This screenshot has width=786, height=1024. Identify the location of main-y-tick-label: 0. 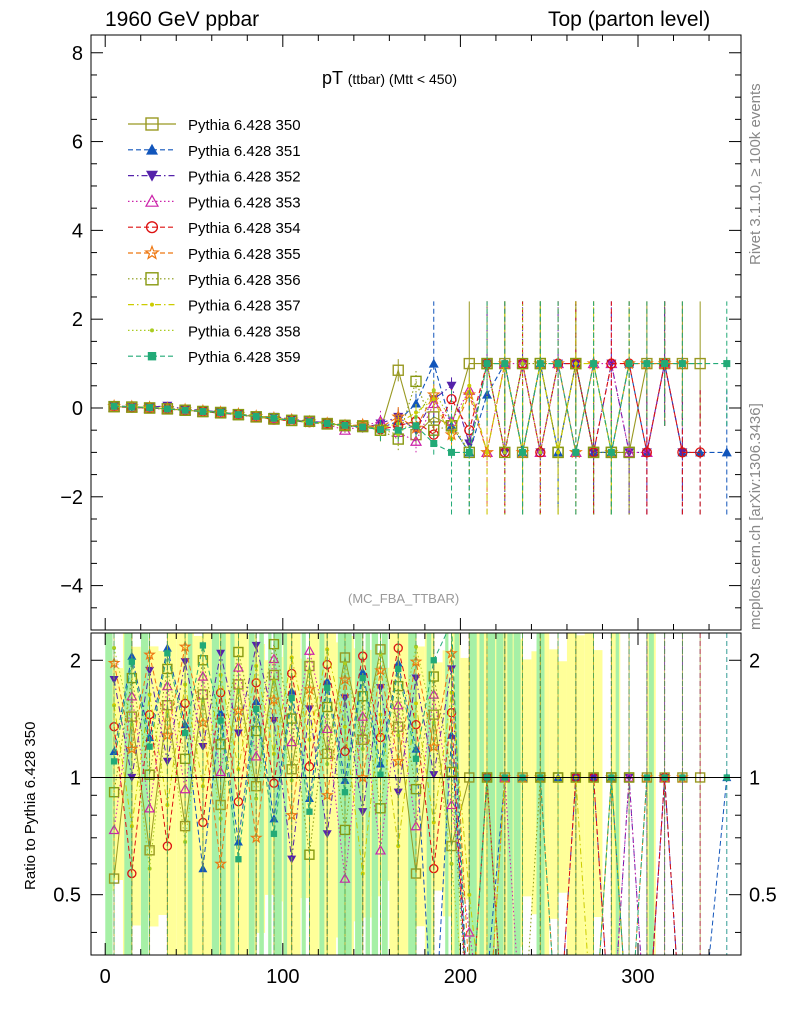
(77, 409).